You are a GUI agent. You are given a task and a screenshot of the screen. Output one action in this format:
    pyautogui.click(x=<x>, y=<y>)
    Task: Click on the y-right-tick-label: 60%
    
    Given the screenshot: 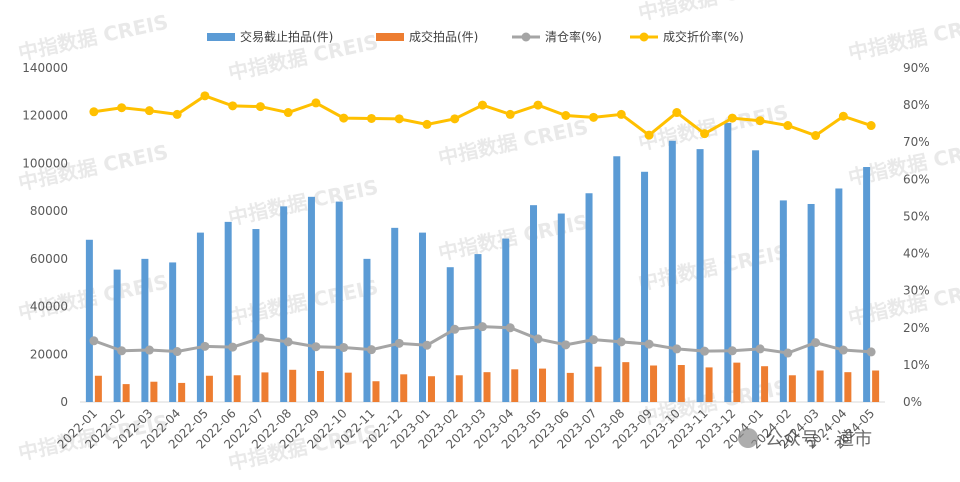 What is the action you would take?
    pyautogui.click(x=916, y=179)
    